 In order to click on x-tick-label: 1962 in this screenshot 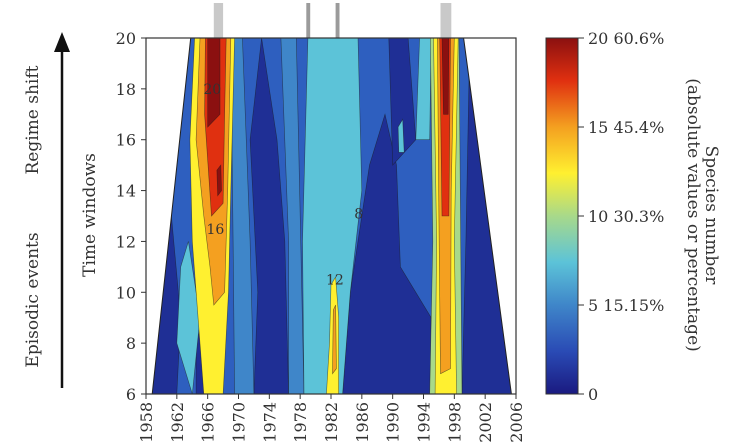, I will do `click(177, 422)`.